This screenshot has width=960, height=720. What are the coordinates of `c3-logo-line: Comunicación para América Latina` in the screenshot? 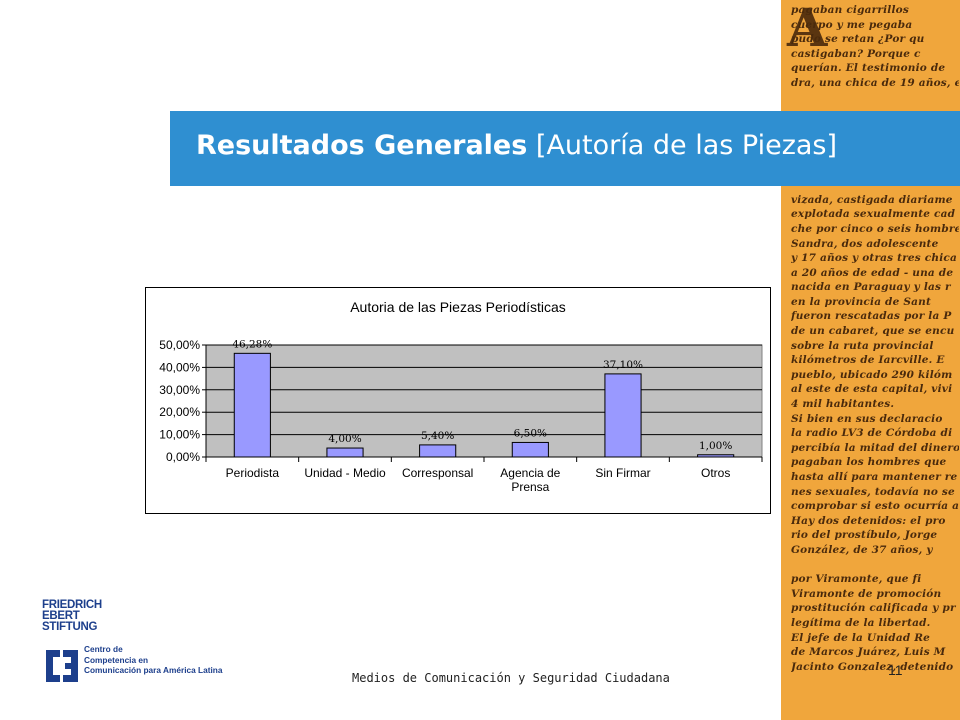 It's located at (153, 670).